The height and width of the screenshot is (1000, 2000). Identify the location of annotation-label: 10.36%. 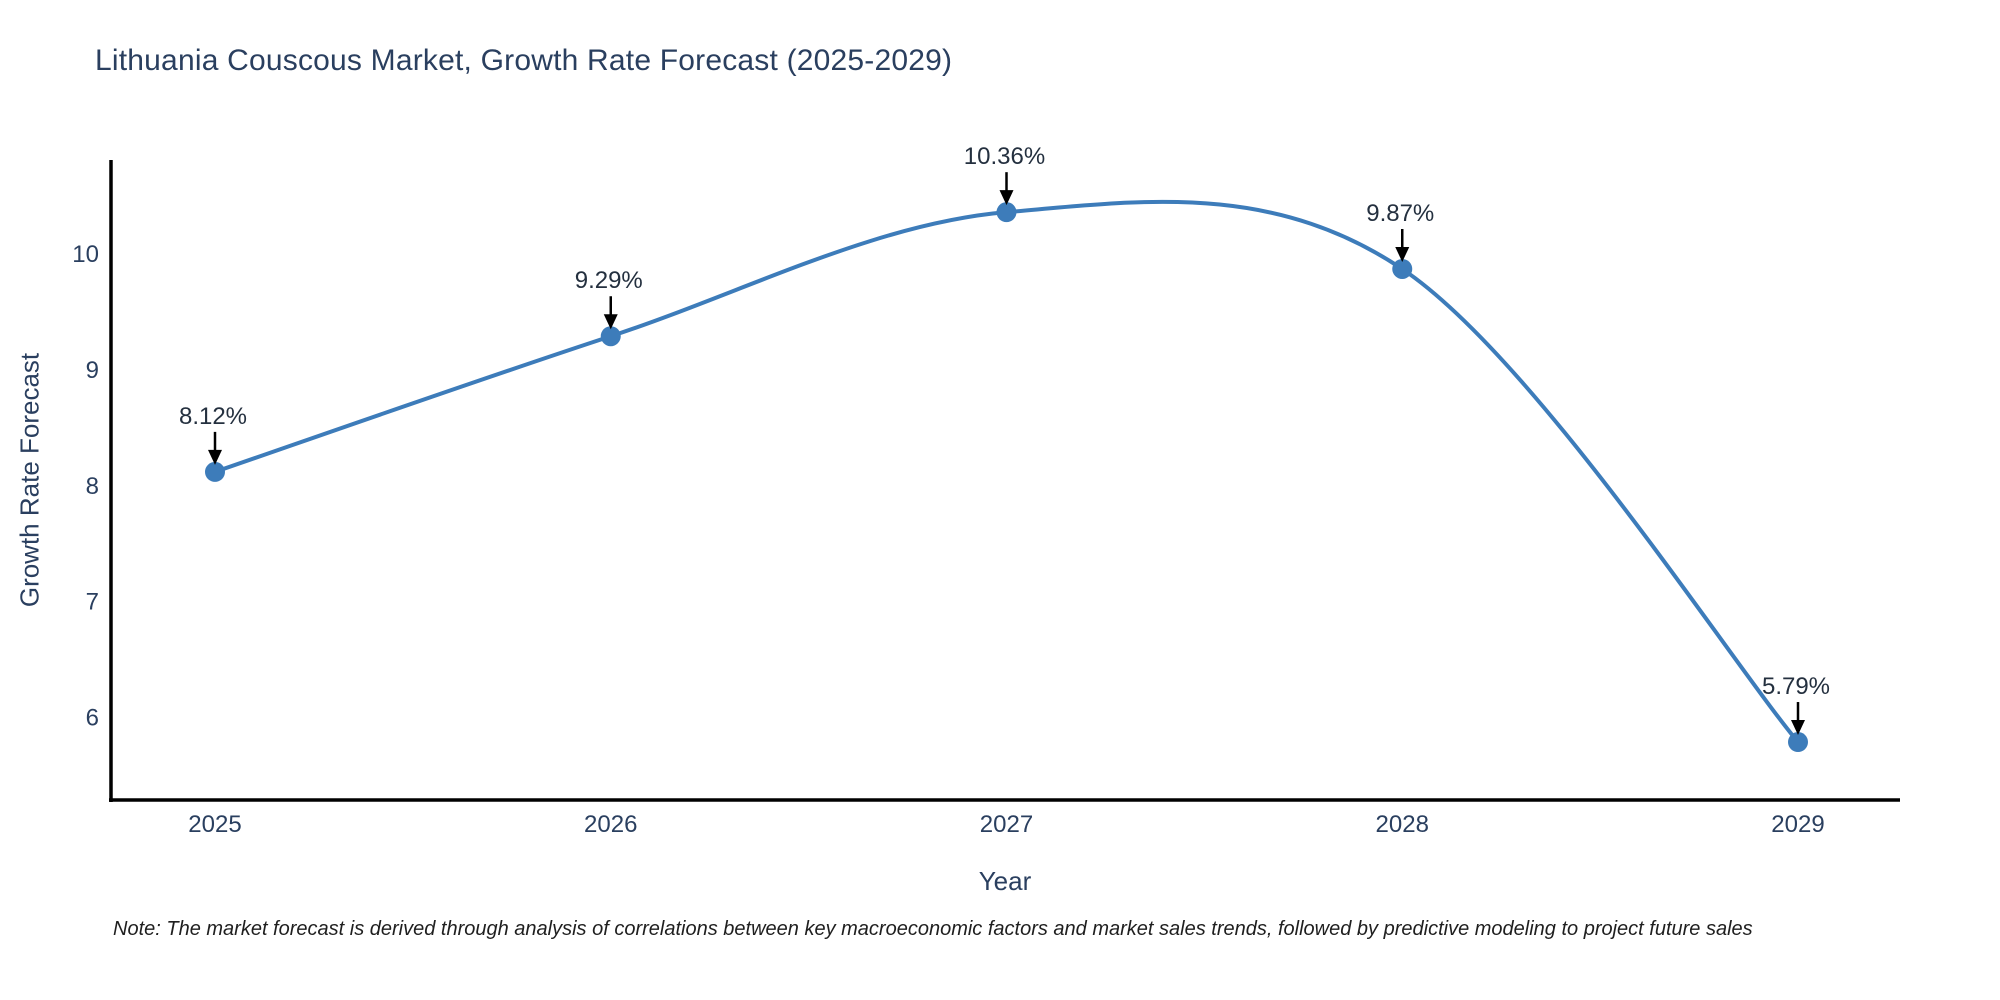
(1004, 156).